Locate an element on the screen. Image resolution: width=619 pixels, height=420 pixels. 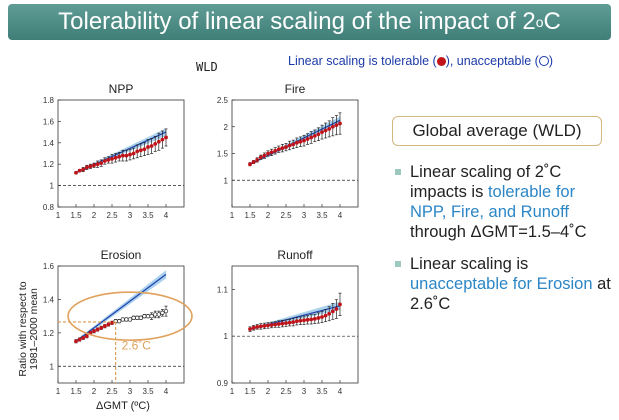
title-unit: C is located at coordinates (552, 21).